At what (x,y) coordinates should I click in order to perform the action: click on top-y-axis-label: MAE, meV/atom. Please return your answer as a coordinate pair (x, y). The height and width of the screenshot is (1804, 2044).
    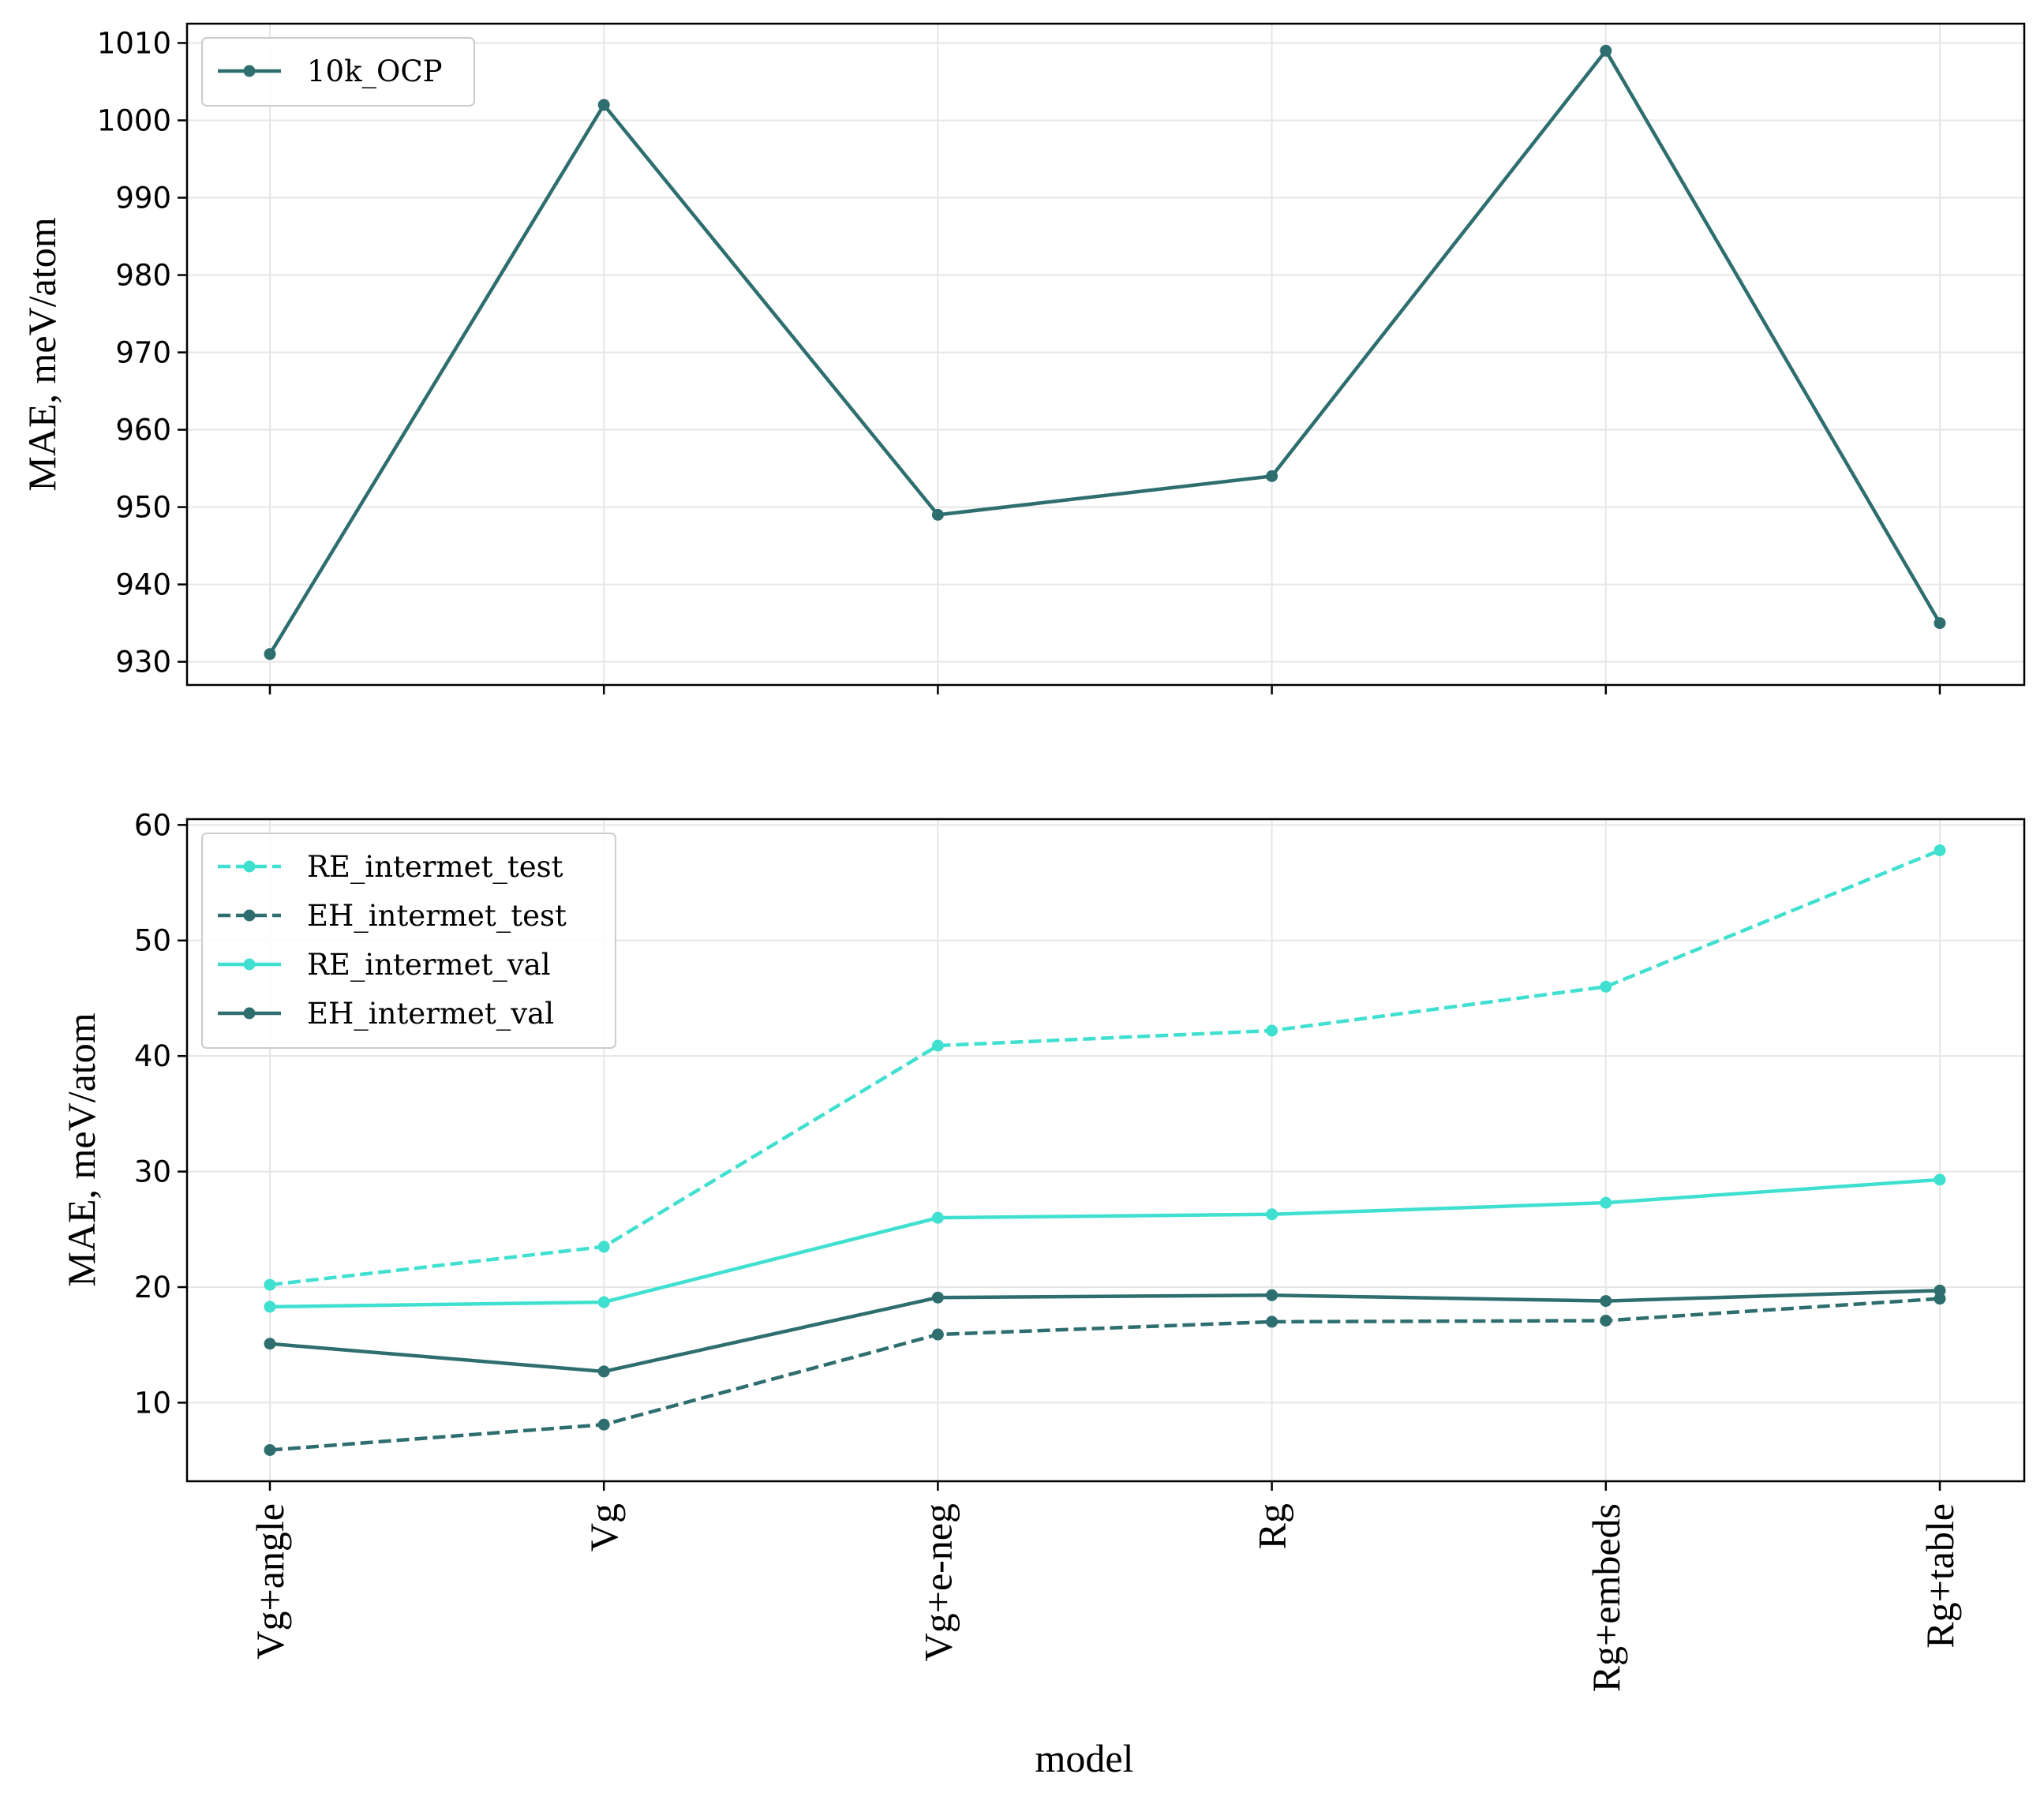
    Looking at the image, I should click on (42, 354).